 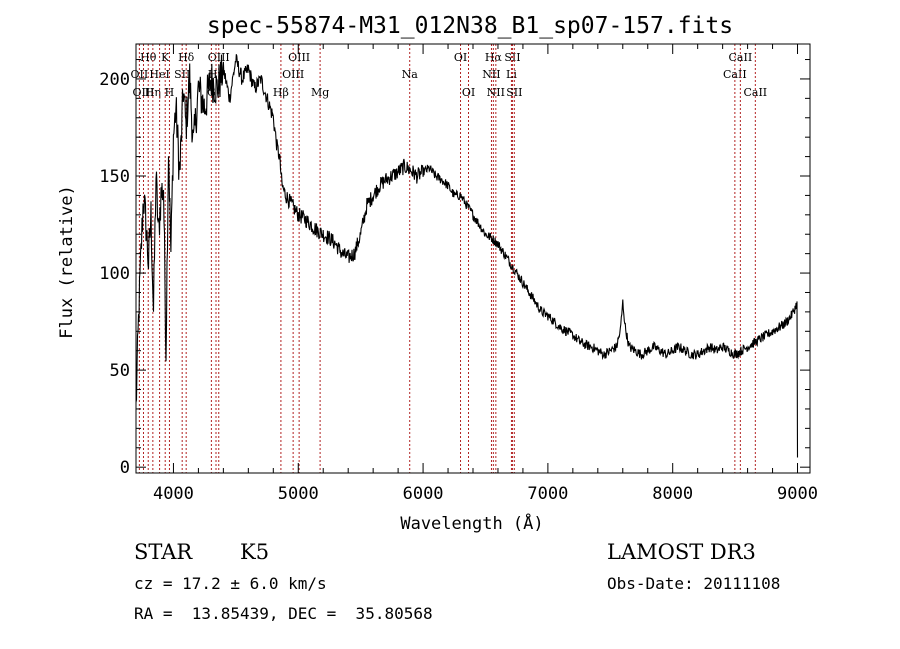 I want to click on marker-label-21: NII, so click(x=496, y=92).